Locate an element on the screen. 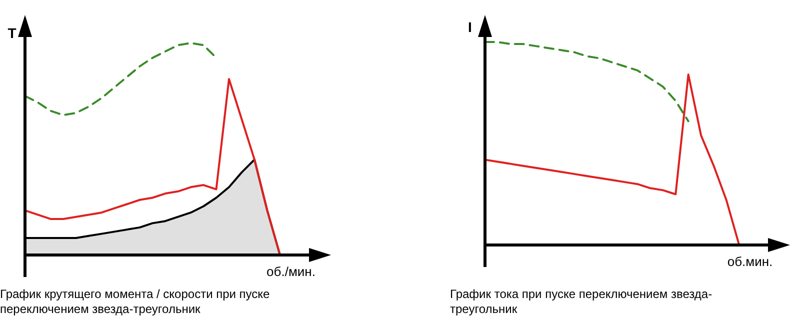 Image resolution: width=800 pixels, height=322 pixels. x-axis-title: об.мин. is located at coordinates (750, 261).